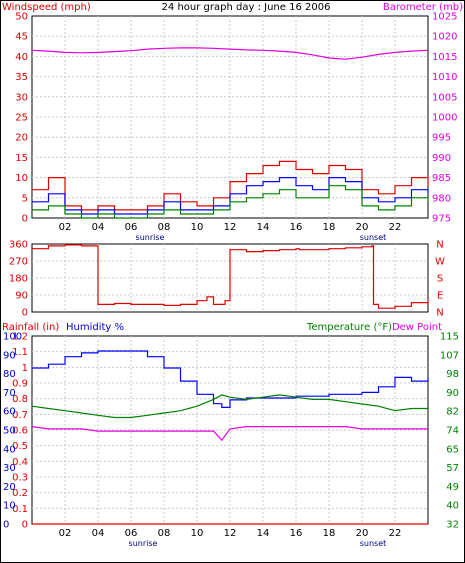  What do you see at coordinates (9, 449) in the screenshot?
I see `humidity-tick: 40` at bounding box center [9, 449].